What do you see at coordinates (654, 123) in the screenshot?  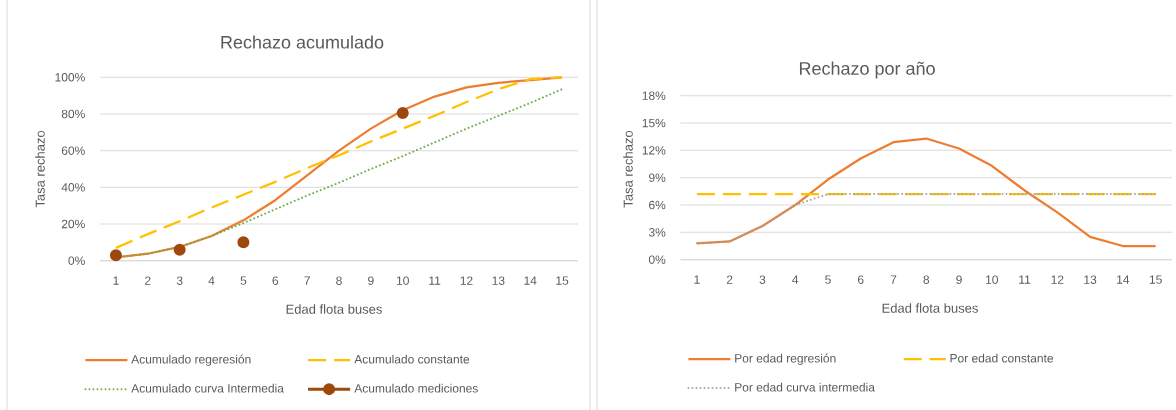 I see `y-tick-label: 15%` at bounding box center [654, 123].